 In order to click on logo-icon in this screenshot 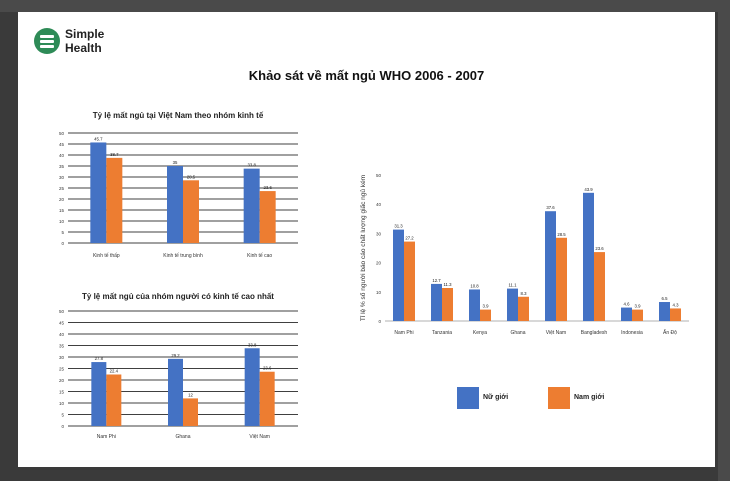, I will do `click(47, 41)`.